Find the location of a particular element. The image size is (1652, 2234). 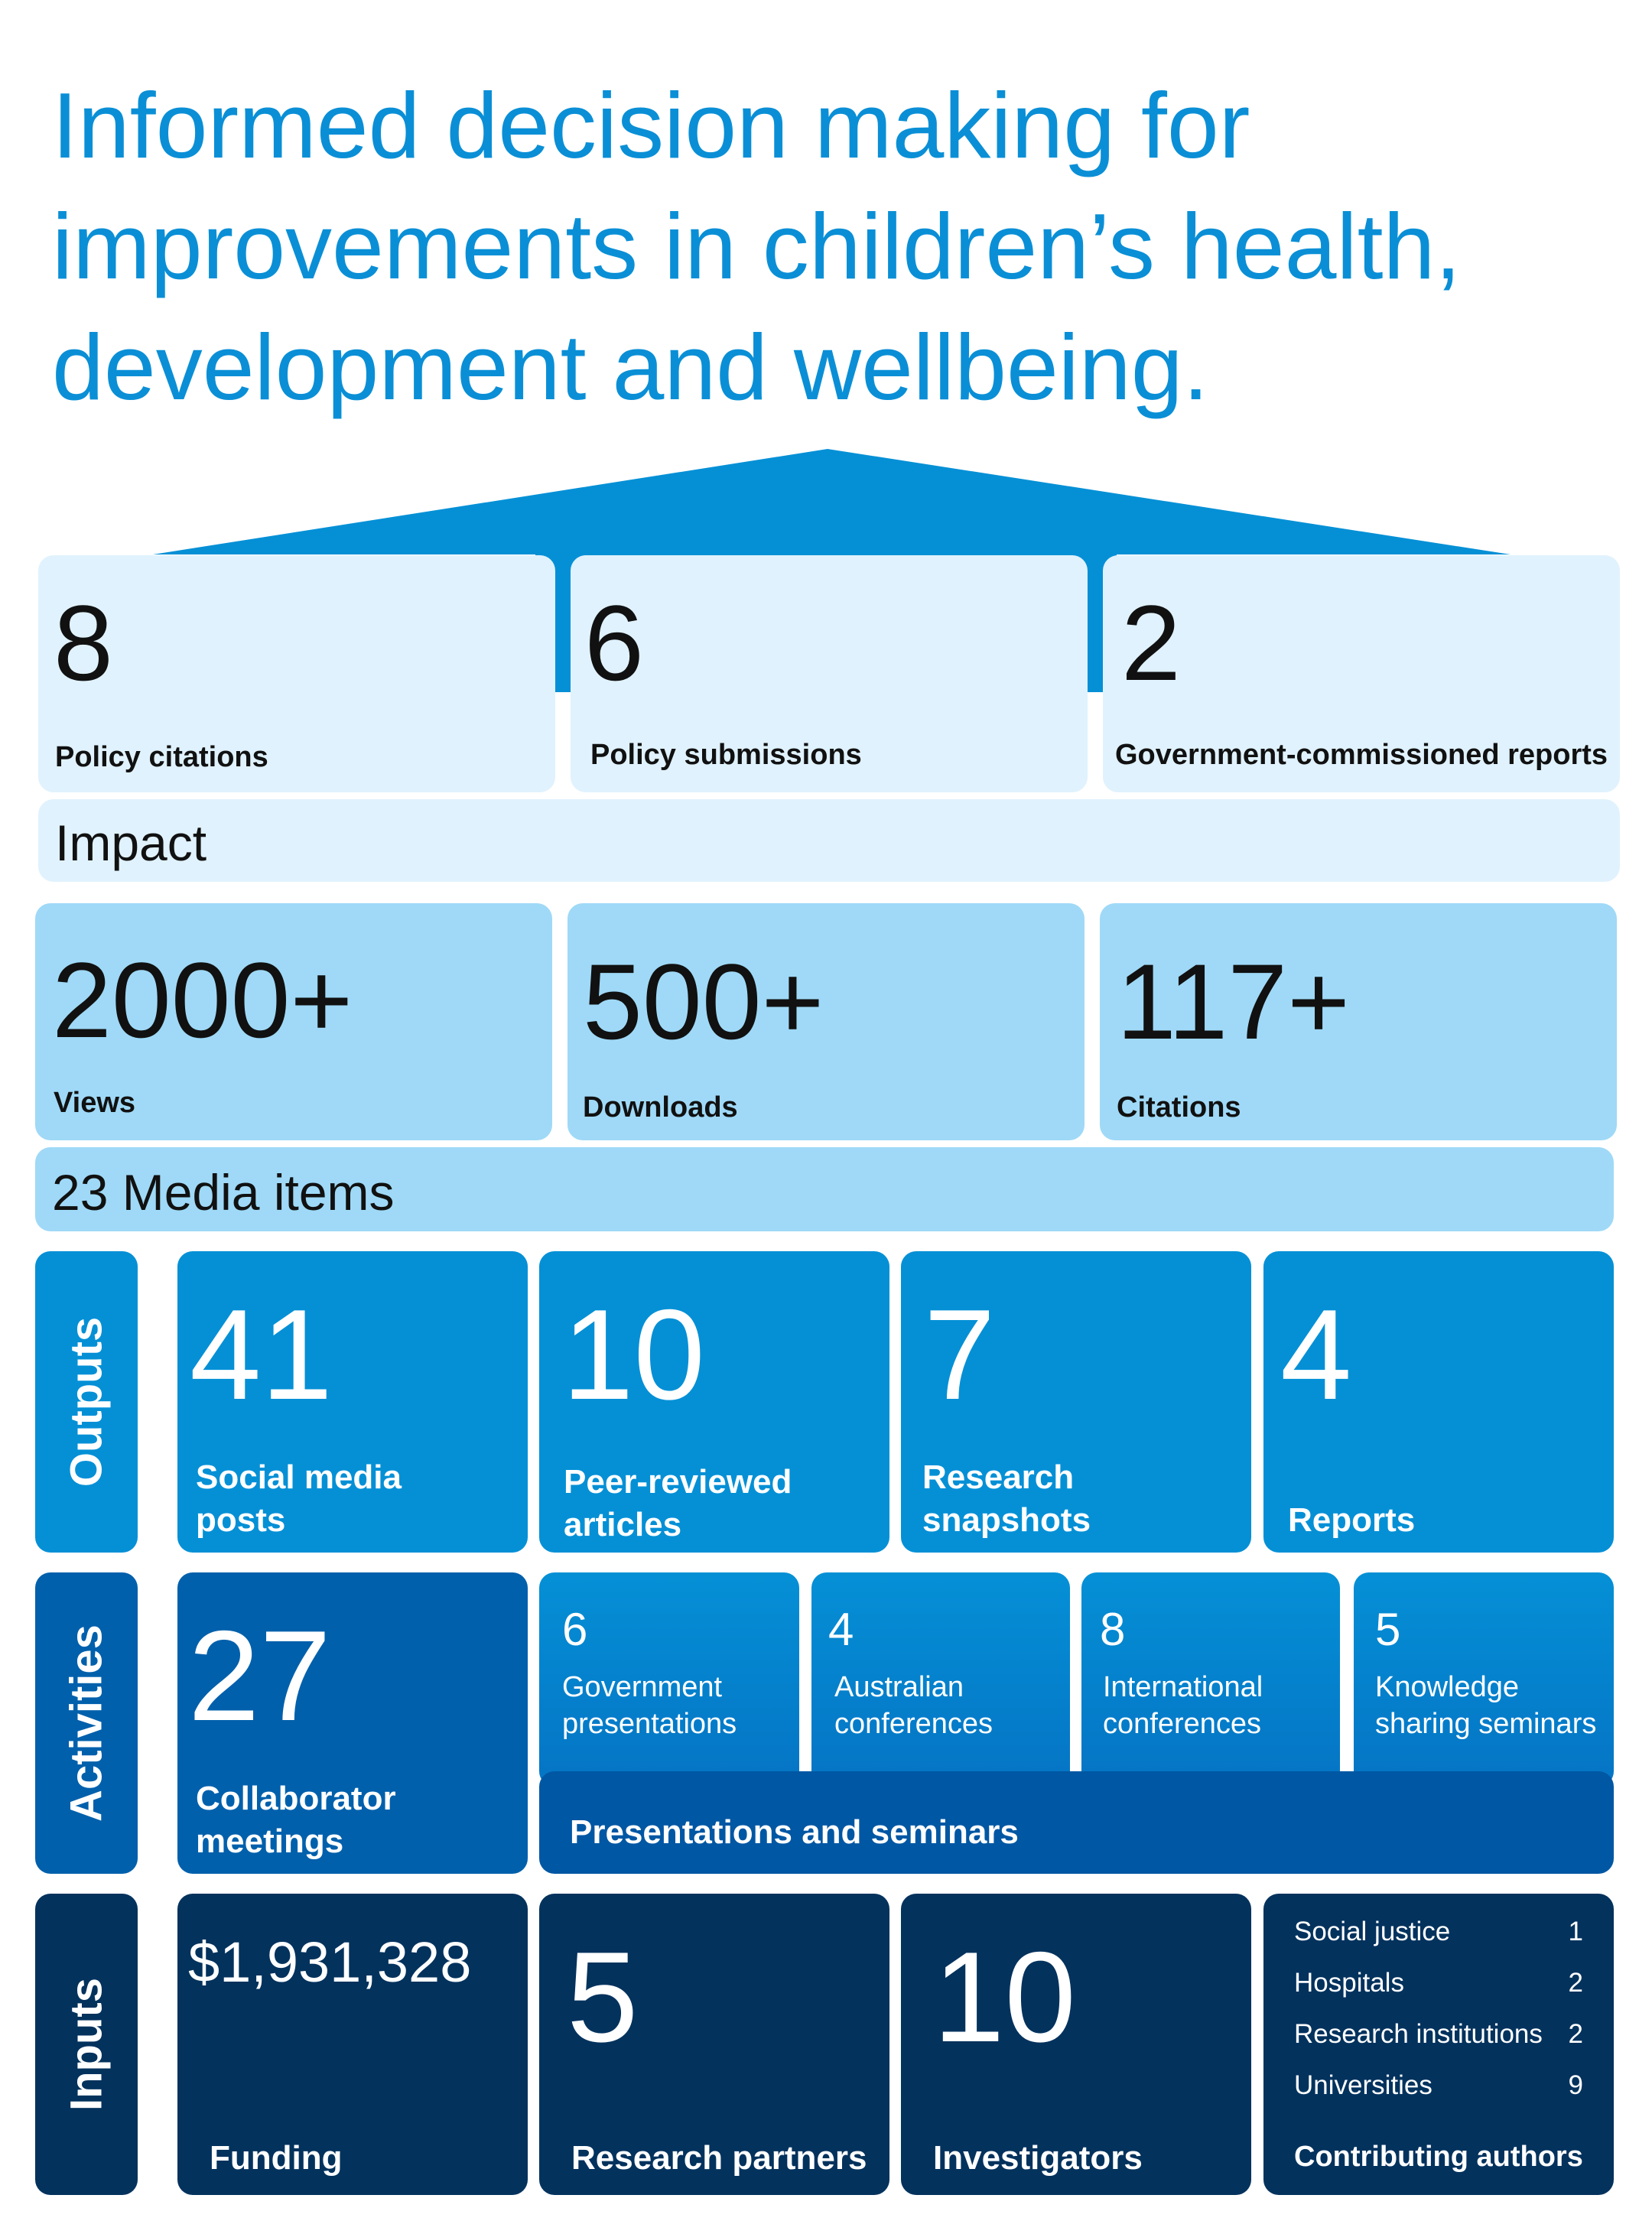

media-items-band: 23 Media items is located at coordinates (824, 1189).